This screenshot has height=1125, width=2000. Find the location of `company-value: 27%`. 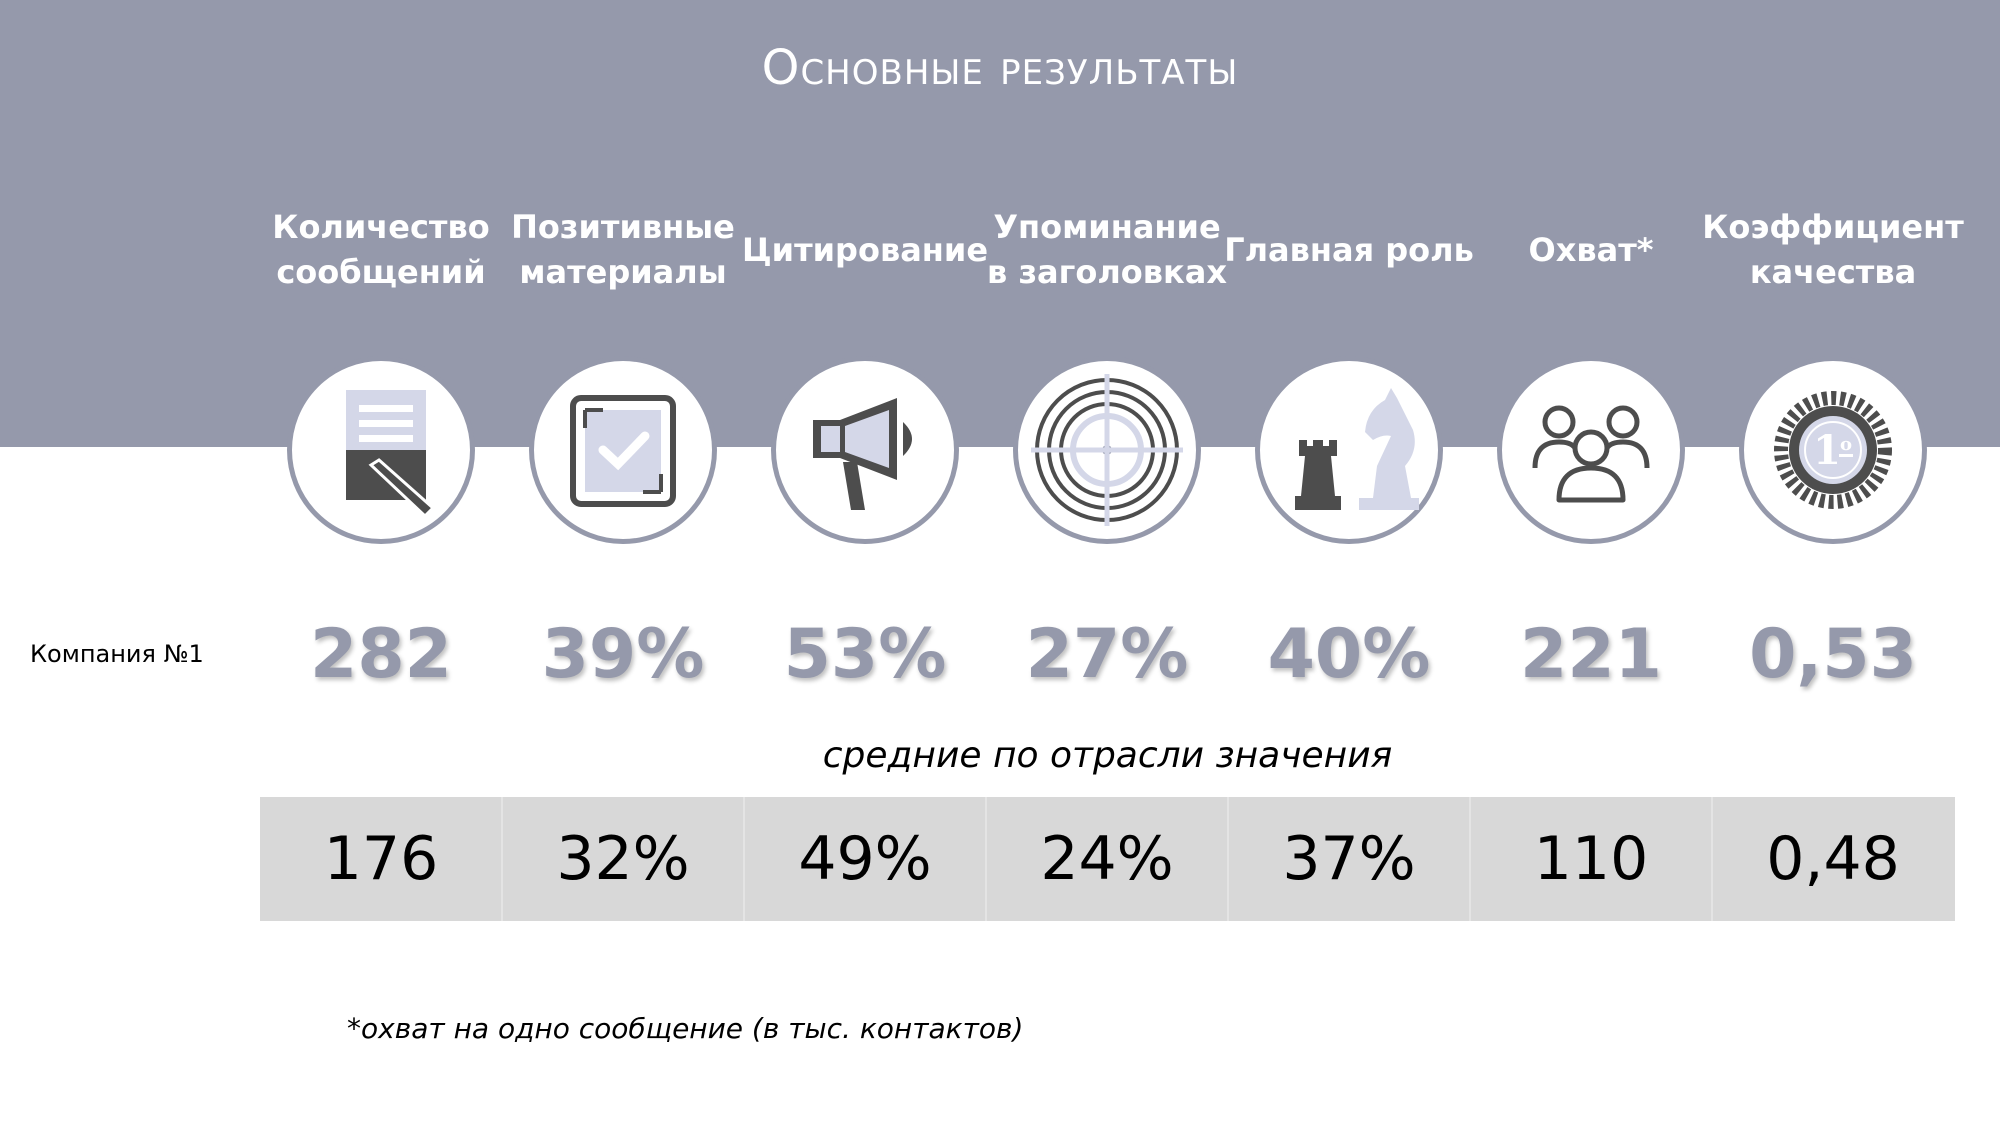

company-value: 27% is located at coordinates (1107, 654).